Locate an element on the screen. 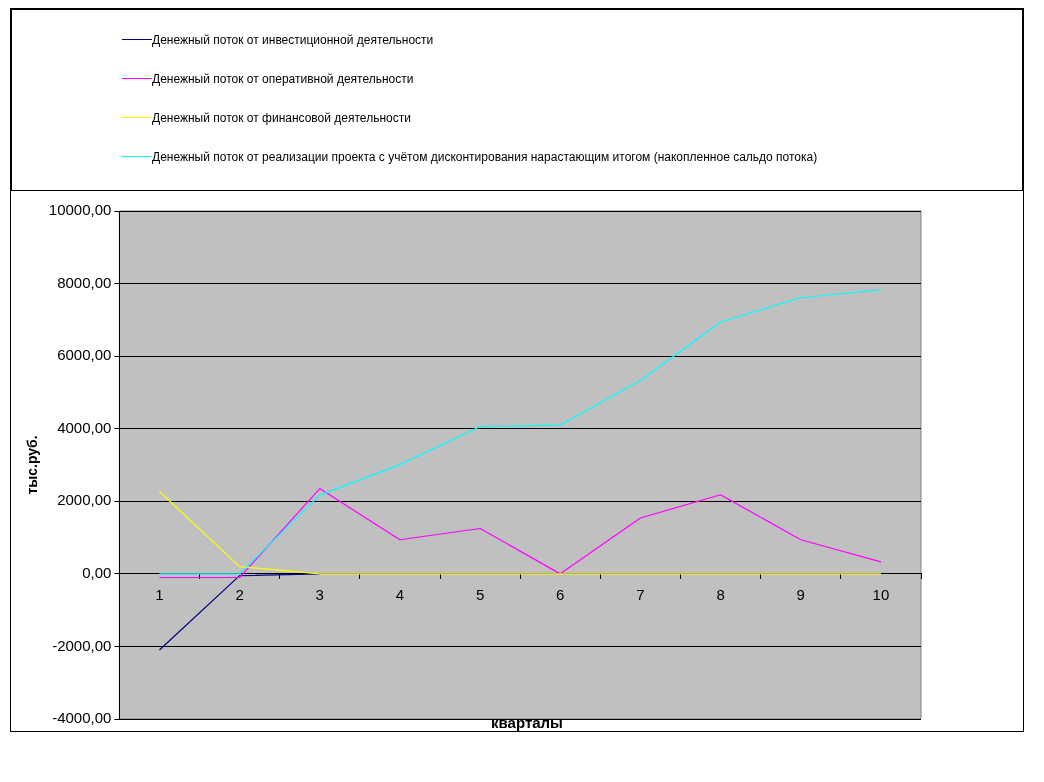 The width and height of the screenshot is (1044, 782). y-tick-label: 0,00 is located at coordinates (97, 572).